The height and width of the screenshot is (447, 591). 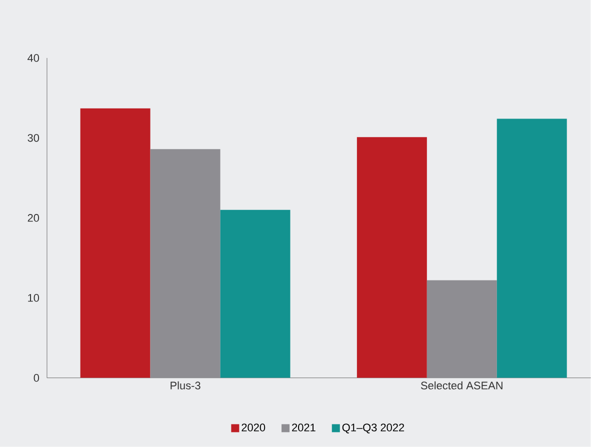 I want to click on y-tick-label: 40, so click(x=34, y=58).